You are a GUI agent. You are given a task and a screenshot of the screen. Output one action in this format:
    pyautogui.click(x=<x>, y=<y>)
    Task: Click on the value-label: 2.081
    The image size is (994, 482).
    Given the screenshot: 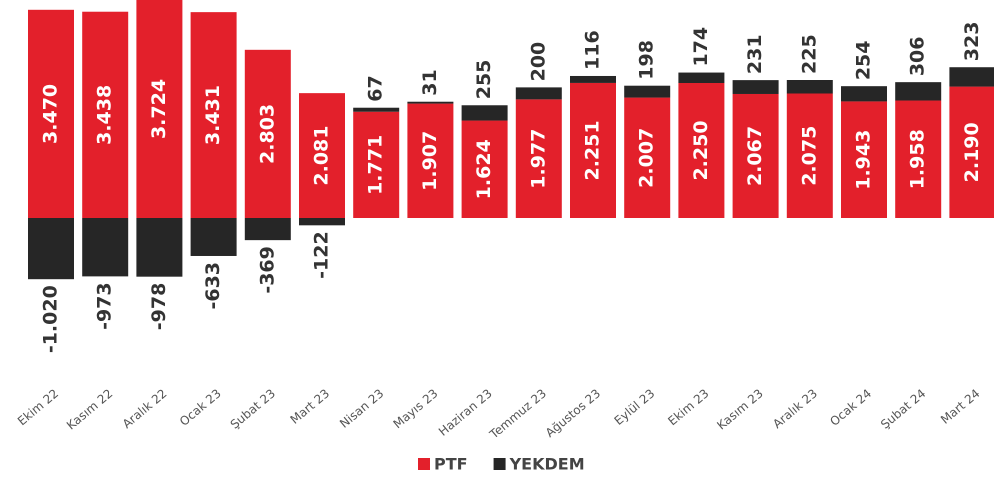 What is the action you would take?
    pyautogui.click(x=322, y=156)
    